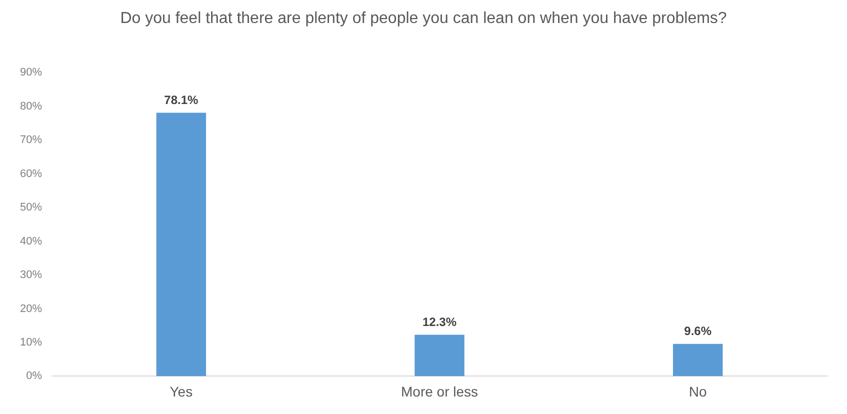 This screenshot has height=414, width=847. What do you see at coordinates (439, 391) in the screenshot?
I see `x-tick-label: More or less` at bounding box center [439, 391].